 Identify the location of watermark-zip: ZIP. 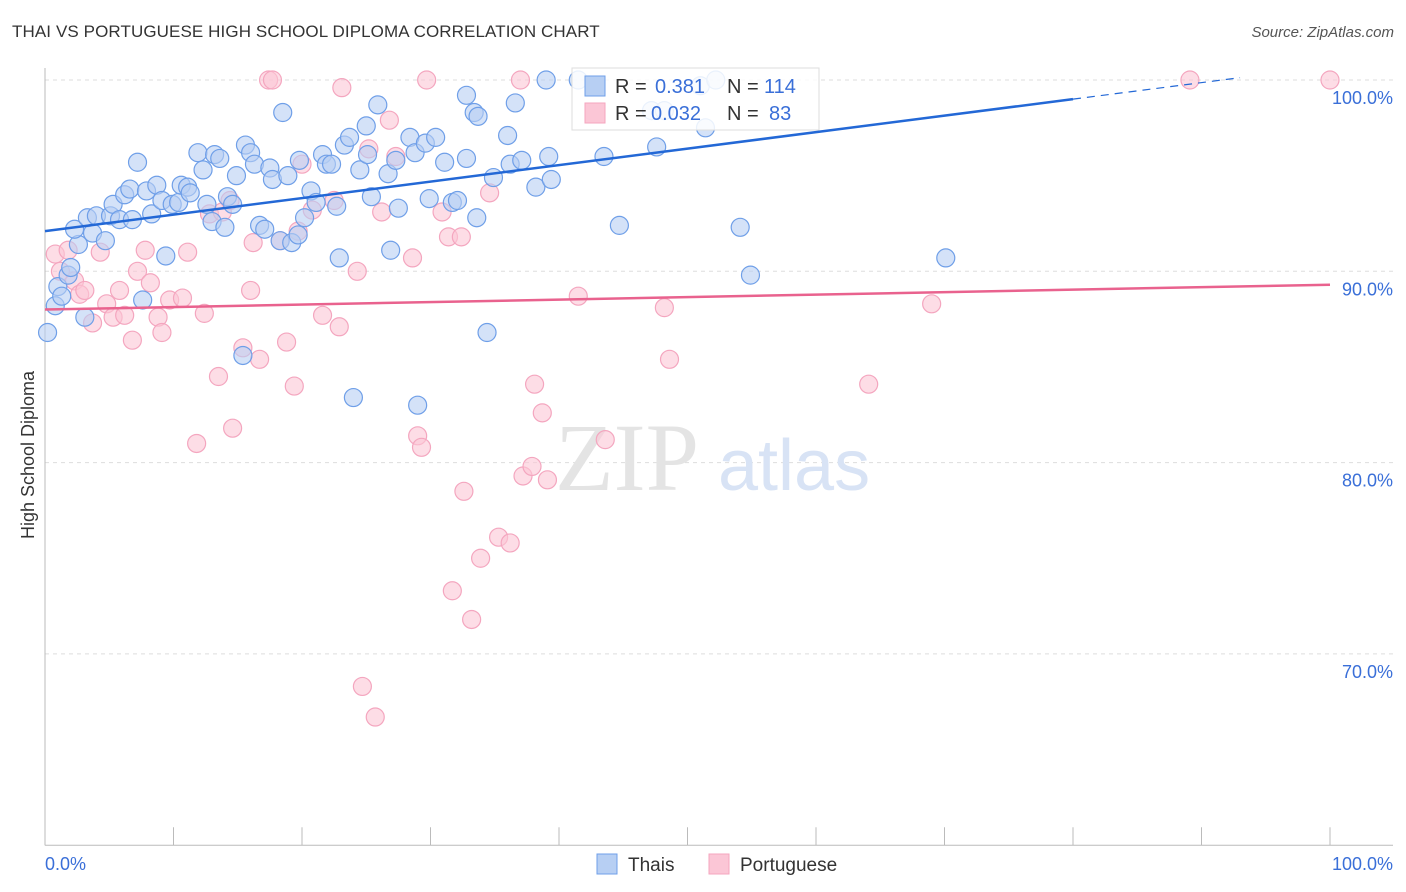
(627, 457).